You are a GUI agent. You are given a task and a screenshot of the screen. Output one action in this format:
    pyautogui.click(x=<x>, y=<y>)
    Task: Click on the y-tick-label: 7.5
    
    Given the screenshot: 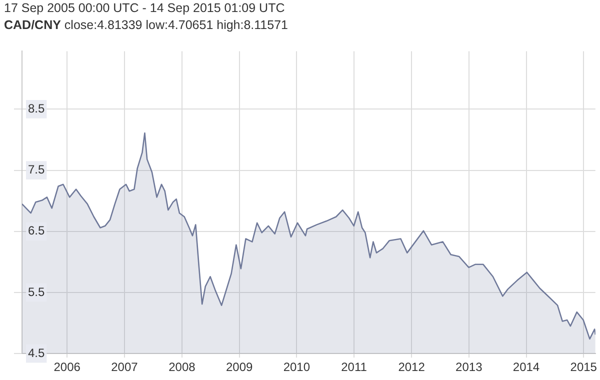 What is the action you would take?
    pyautogui.click(x=37, y=169)
    